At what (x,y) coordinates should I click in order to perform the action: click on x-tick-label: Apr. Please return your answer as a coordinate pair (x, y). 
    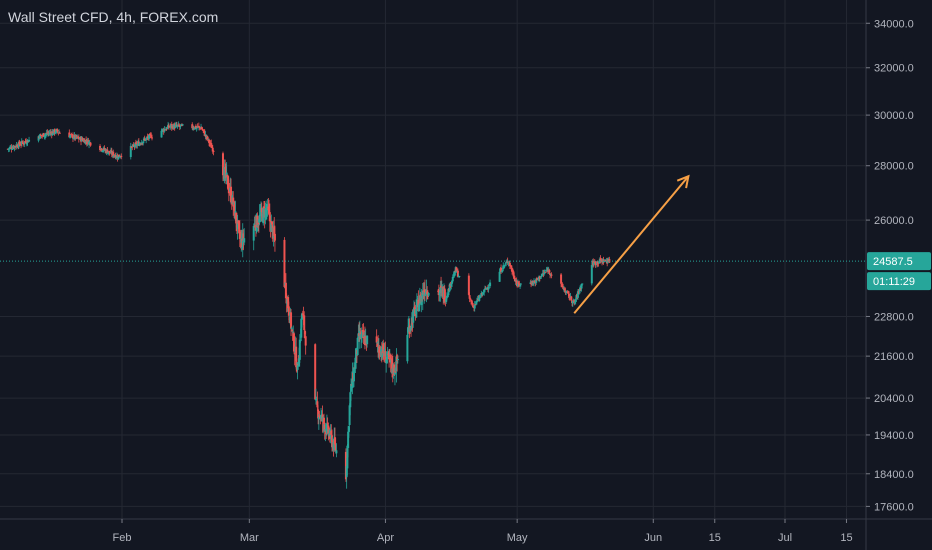
    Looking at the image, I should click on (385, 538).